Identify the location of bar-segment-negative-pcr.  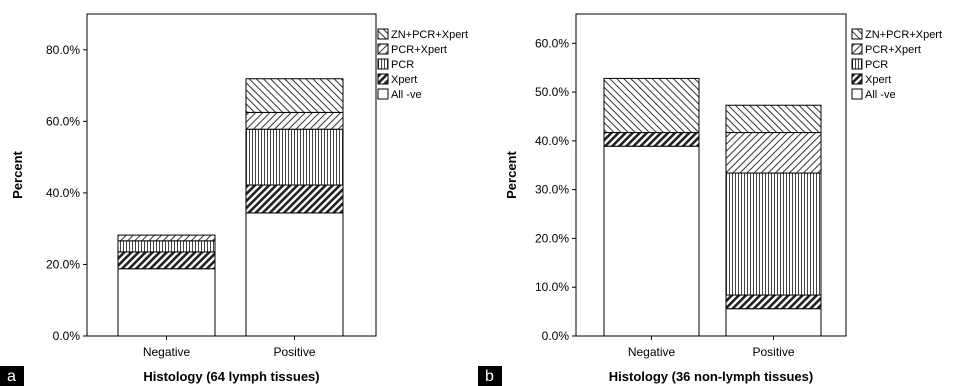
(166, 246).